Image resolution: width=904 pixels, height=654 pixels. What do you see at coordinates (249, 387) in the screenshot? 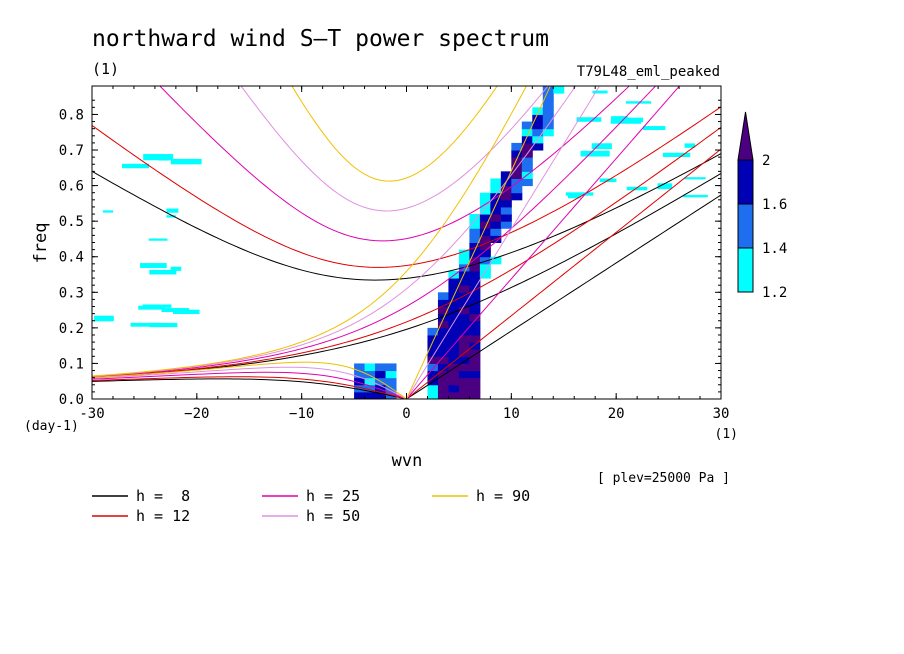
I see `rossby-curve` at bounding box center [249, 387].